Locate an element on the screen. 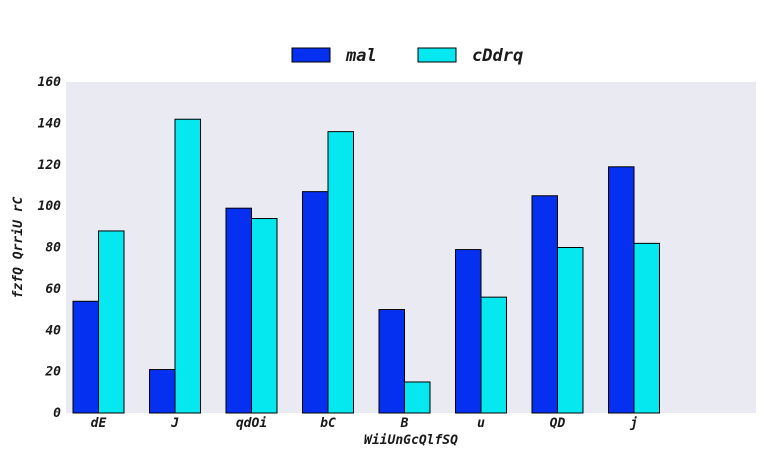  bar-cDdrq-QD is located at coordinates (570, 330).